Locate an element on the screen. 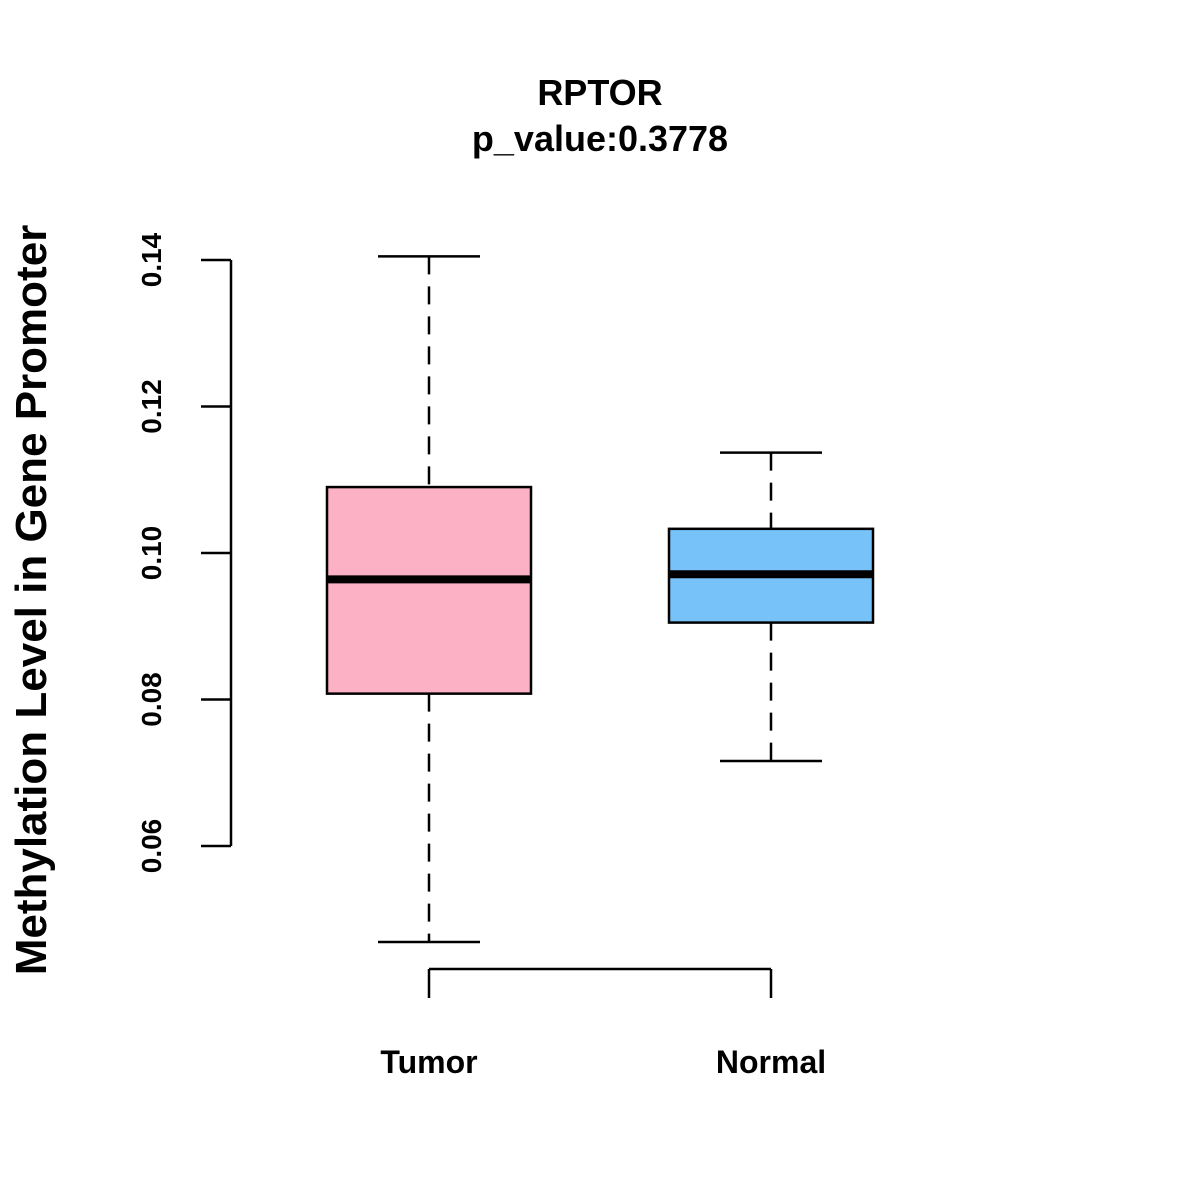  chart-subtitle: p_value:0.3778 is located at coordinates (600, 138).